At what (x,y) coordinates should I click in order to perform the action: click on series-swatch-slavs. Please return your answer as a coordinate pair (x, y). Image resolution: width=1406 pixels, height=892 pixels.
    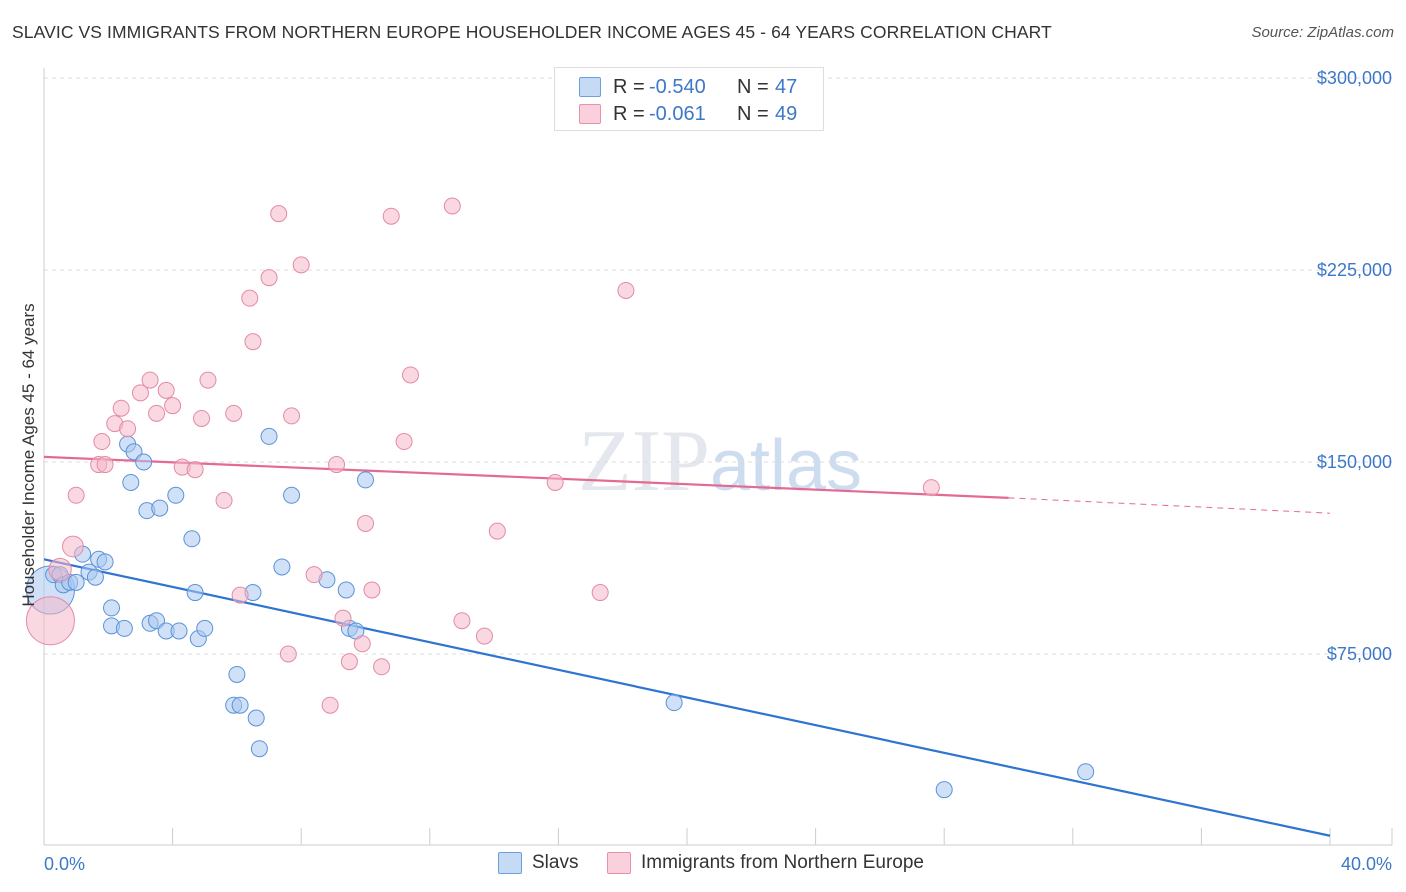
    Looking at the image, I should click on (510, 863).